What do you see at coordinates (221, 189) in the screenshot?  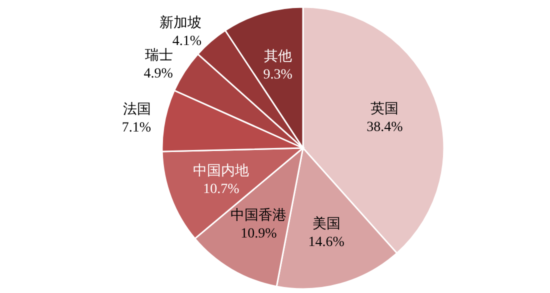 I see `data-label: 10.7%` at bounding box center [221, 189].